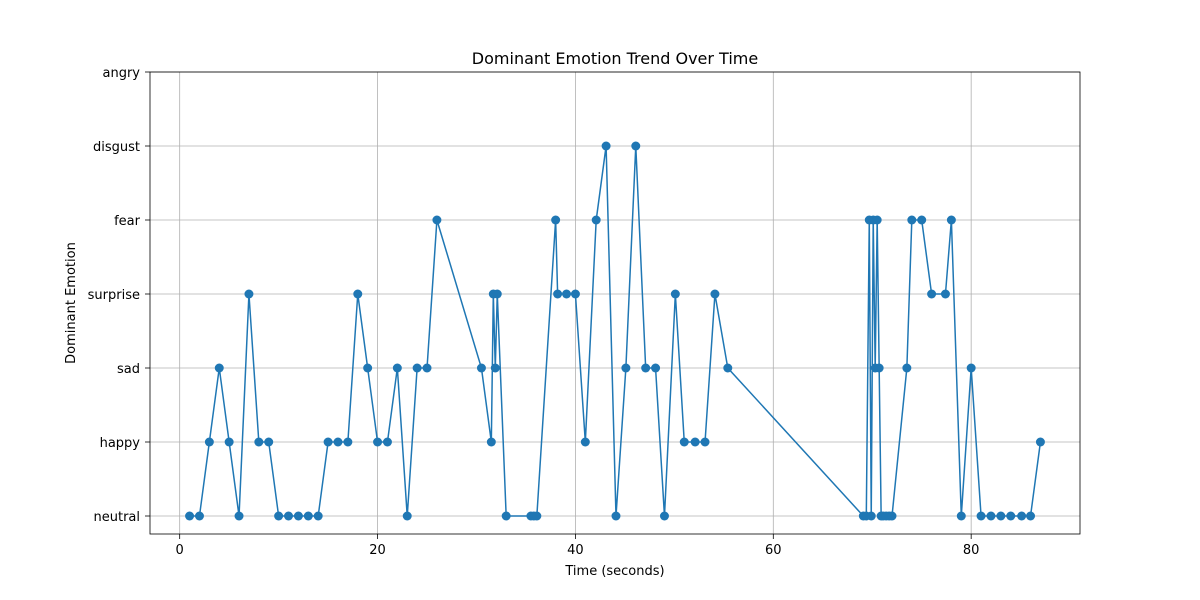 The width and height of the screenshot is (1200, 600). What do you see at coordinates (122, 73) in the screenshot?
I see `y-tick-label: angry` at bounding box center [122, 73].